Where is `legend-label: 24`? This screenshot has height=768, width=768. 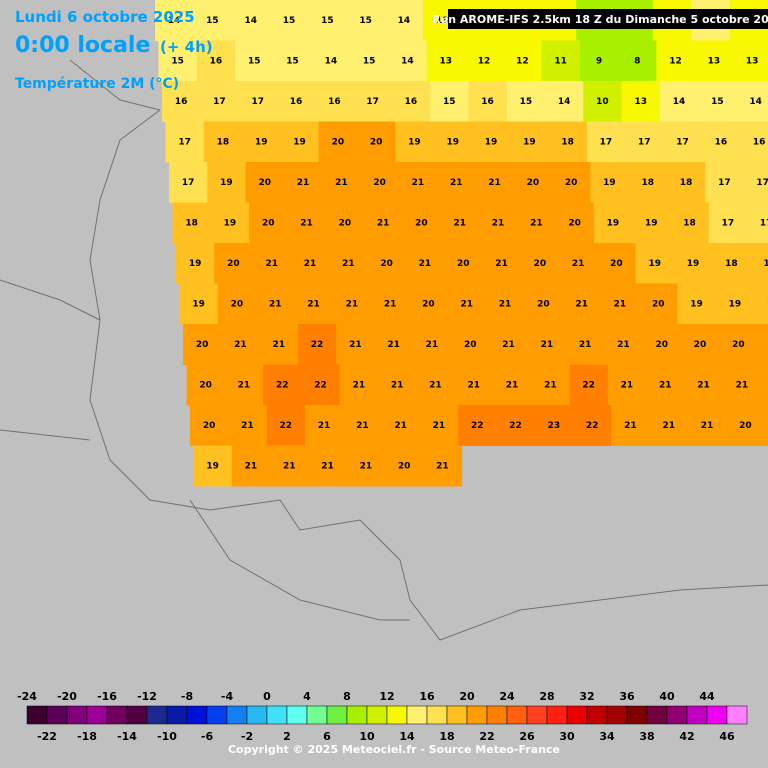 legend-label: 24 is located at coordinates (507, 696).